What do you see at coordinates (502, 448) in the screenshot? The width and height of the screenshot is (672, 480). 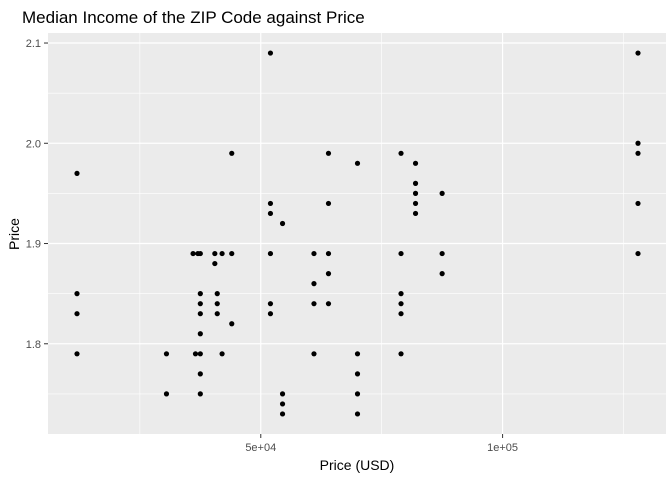 I see `x-tick-label: 1e+05` at bounding box center [502, 448].